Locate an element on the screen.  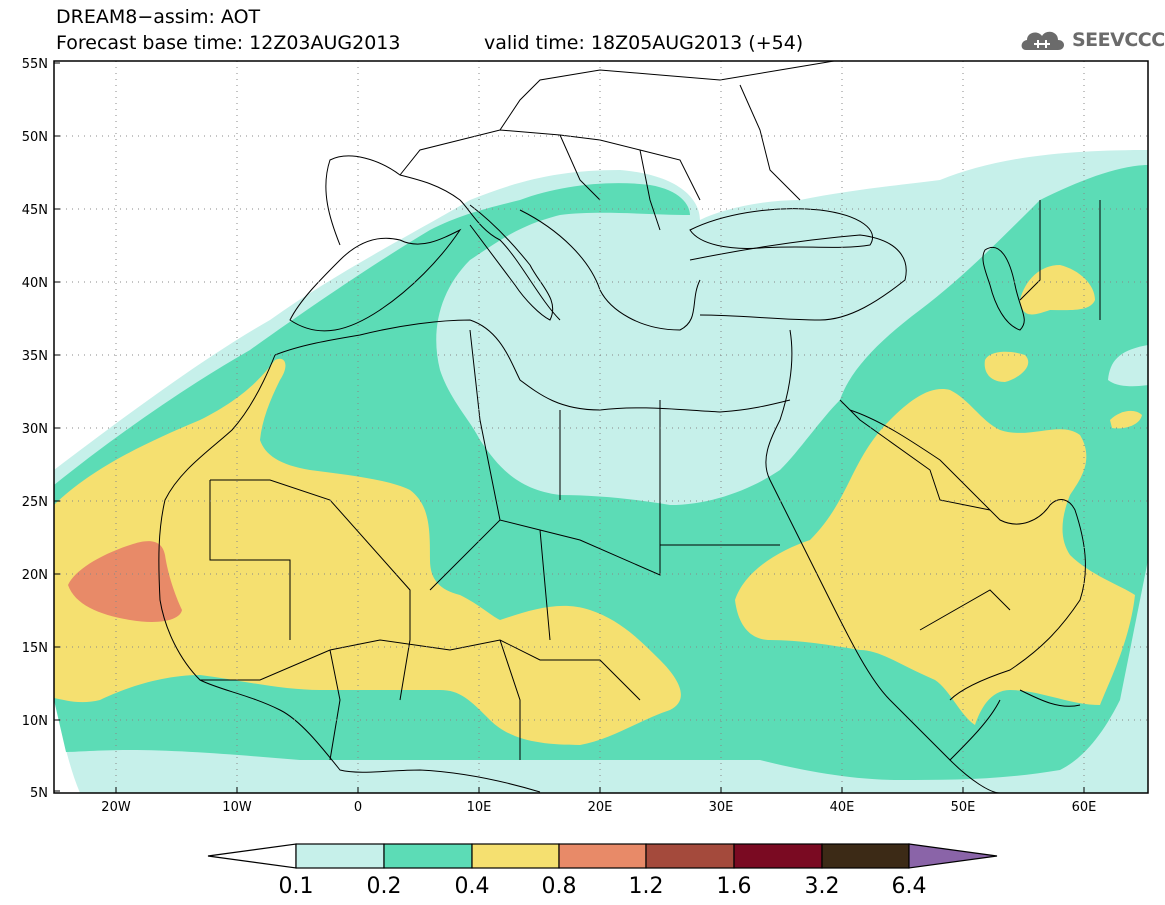
arabia-gulf is located at coordinates (967, 555).